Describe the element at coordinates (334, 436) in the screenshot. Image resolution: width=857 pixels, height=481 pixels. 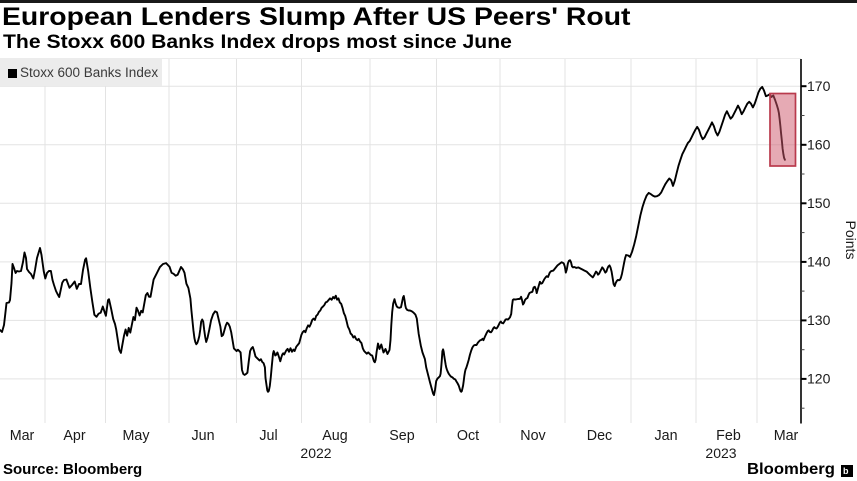
I see `svg-text: Aug` at that location.